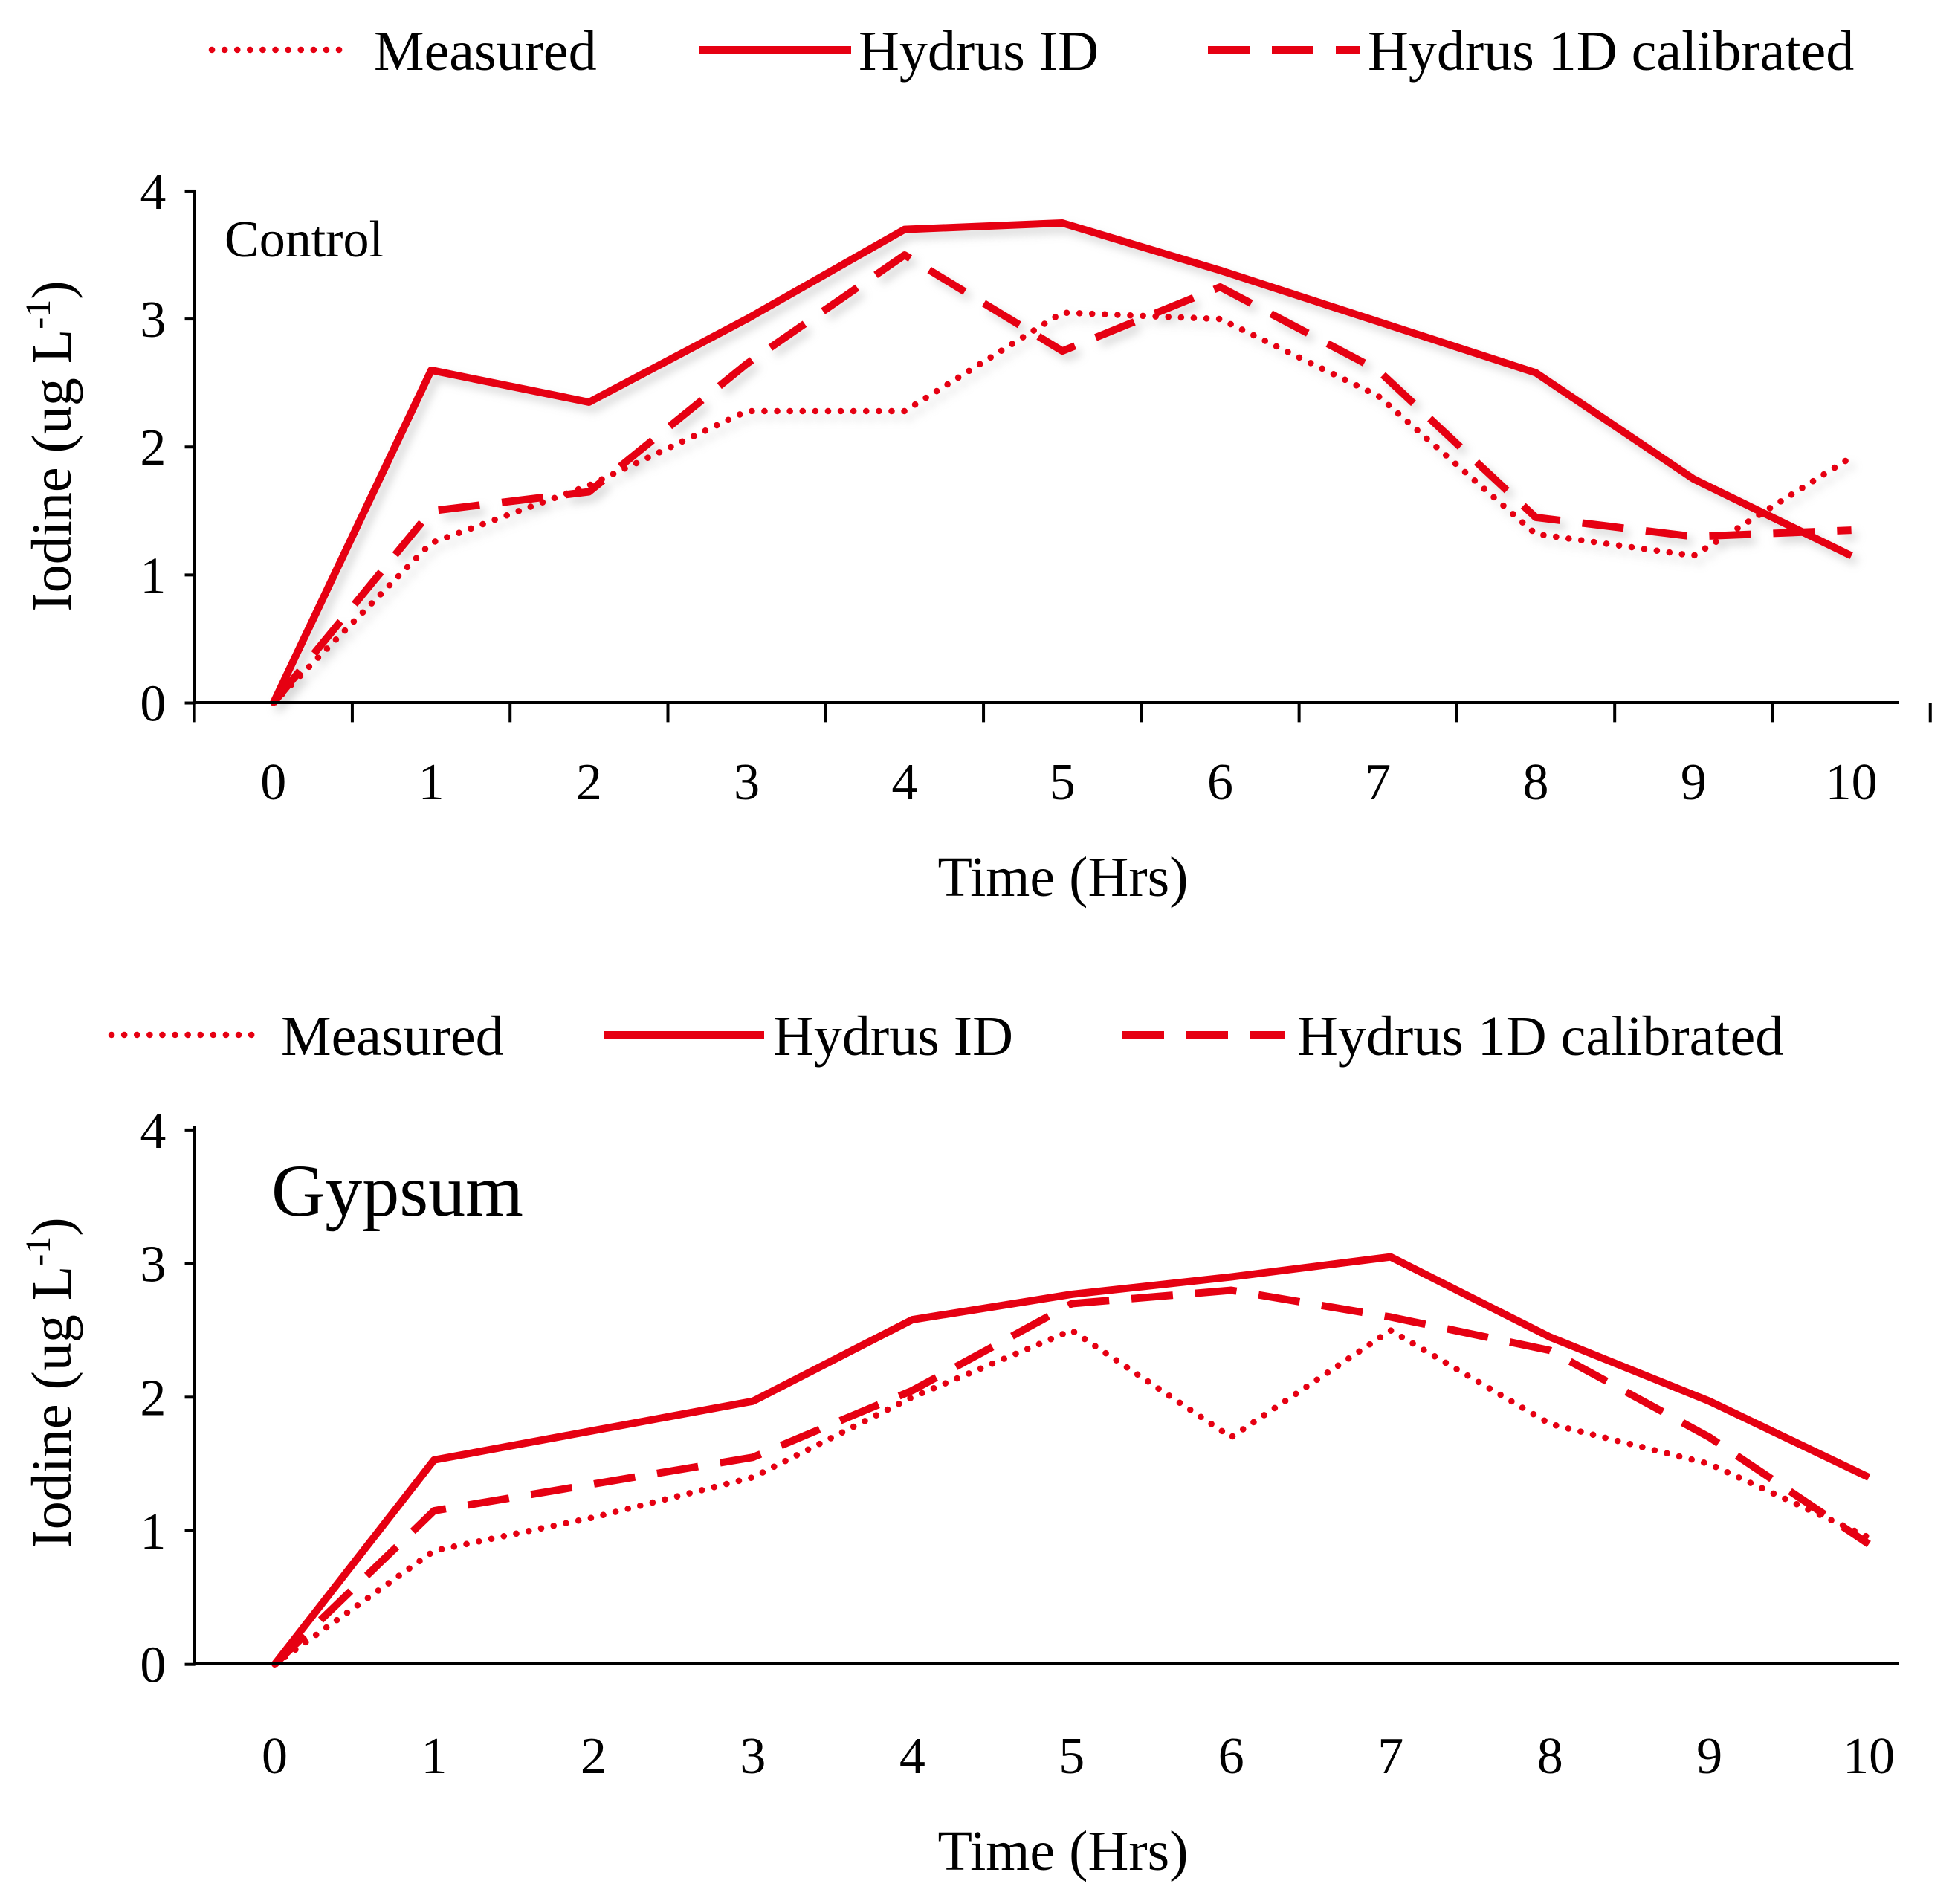 The width and height of the screenshot is (1955, 1904). I want to click on series-line-measured, so click(1071, 1498).